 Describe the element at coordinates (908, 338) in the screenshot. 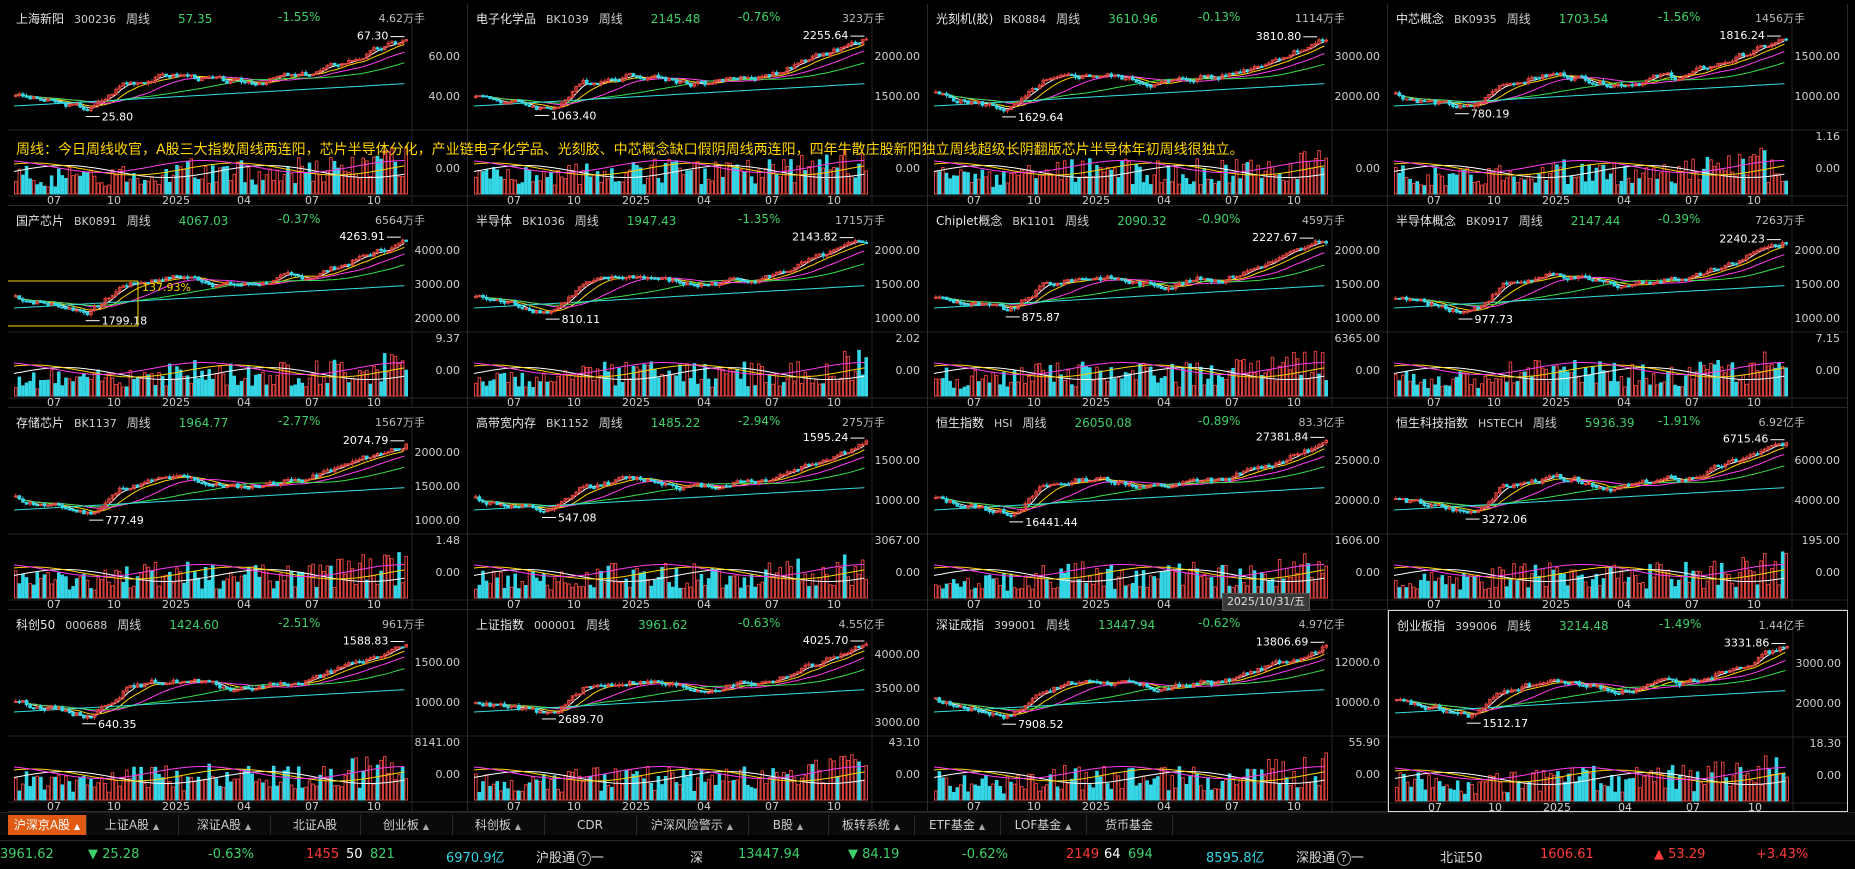

I see `volume-axis-label: 2.02` at that location.